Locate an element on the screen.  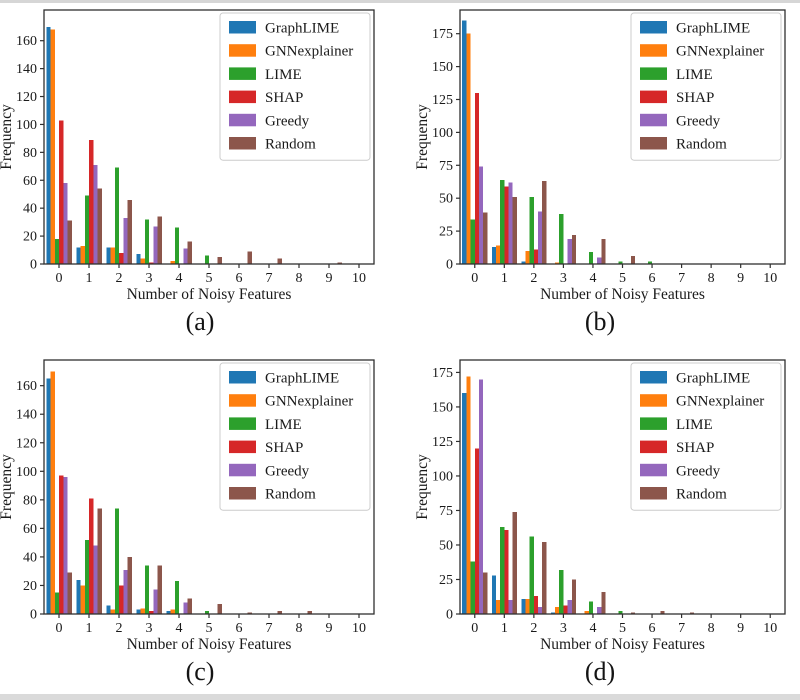
svg-text: 160 is located at coordinates (26, 41).